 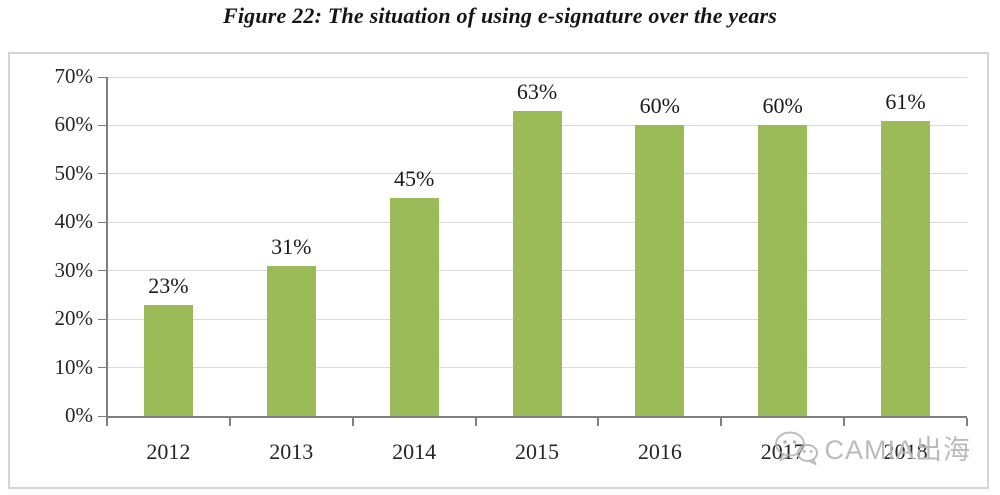 What do you see at coordinates (414, 307) in the screenshot?
I see `bar-2014` at bounding box center [414, 307].